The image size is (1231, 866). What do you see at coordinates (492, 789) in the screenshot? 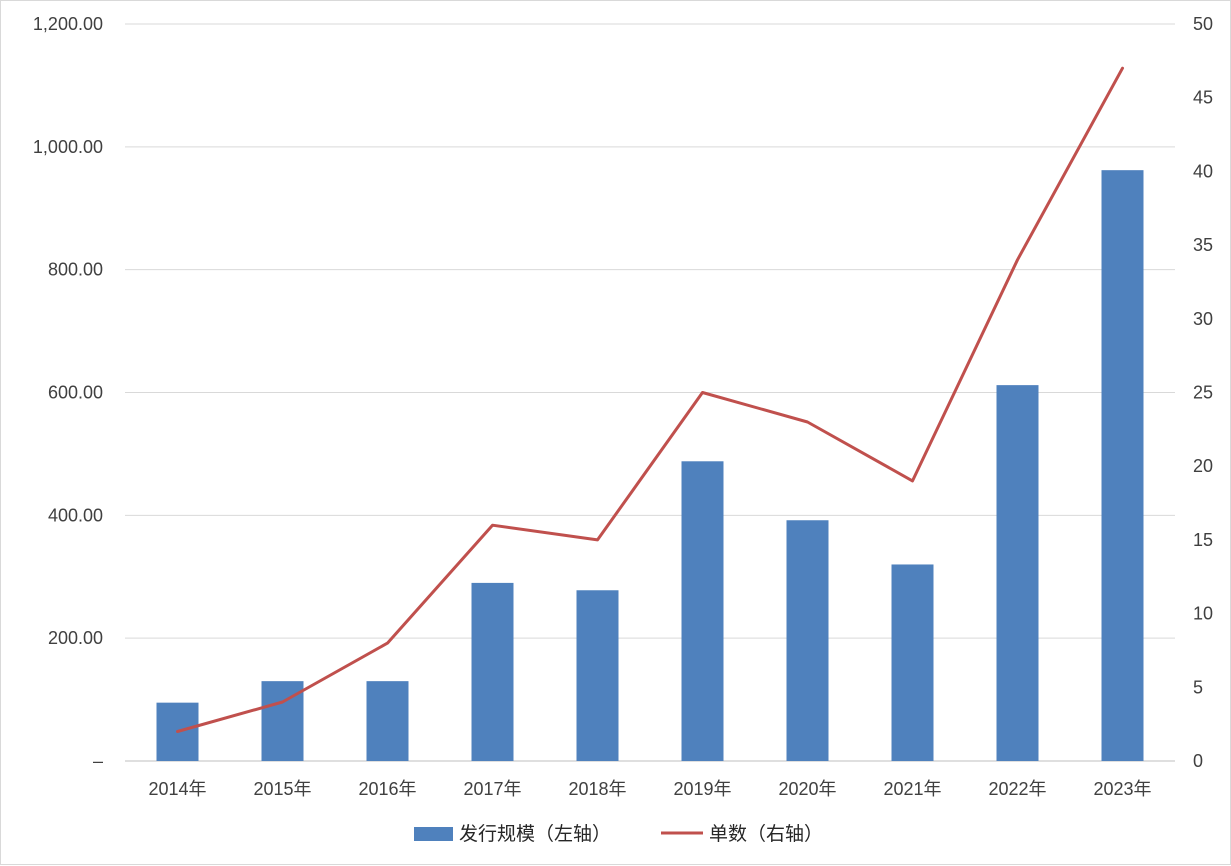
I see `x-tick-label: 2017年` at bounding box center [492, 789].